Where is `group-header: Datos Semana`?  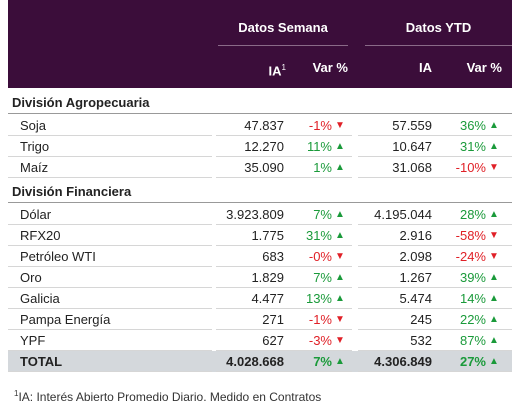 group-header: Datos Semana is located at coordinates (283, 27).